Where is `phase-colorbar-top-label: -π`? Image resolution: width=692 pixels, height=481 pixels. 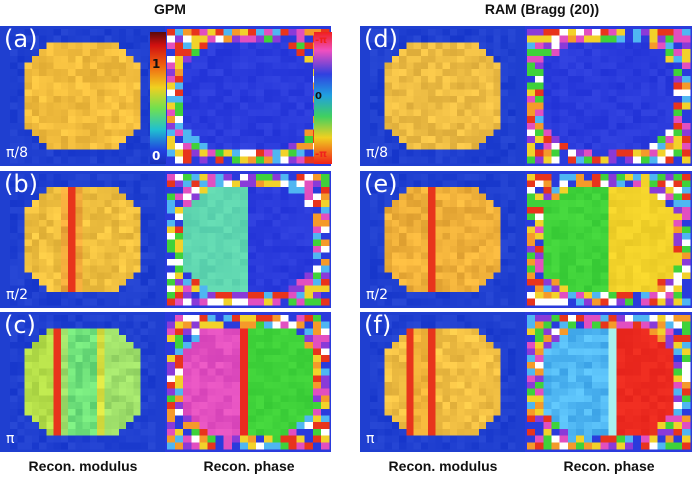 phase-colorbar-top-label: -π is located at coordinates (321, 40).